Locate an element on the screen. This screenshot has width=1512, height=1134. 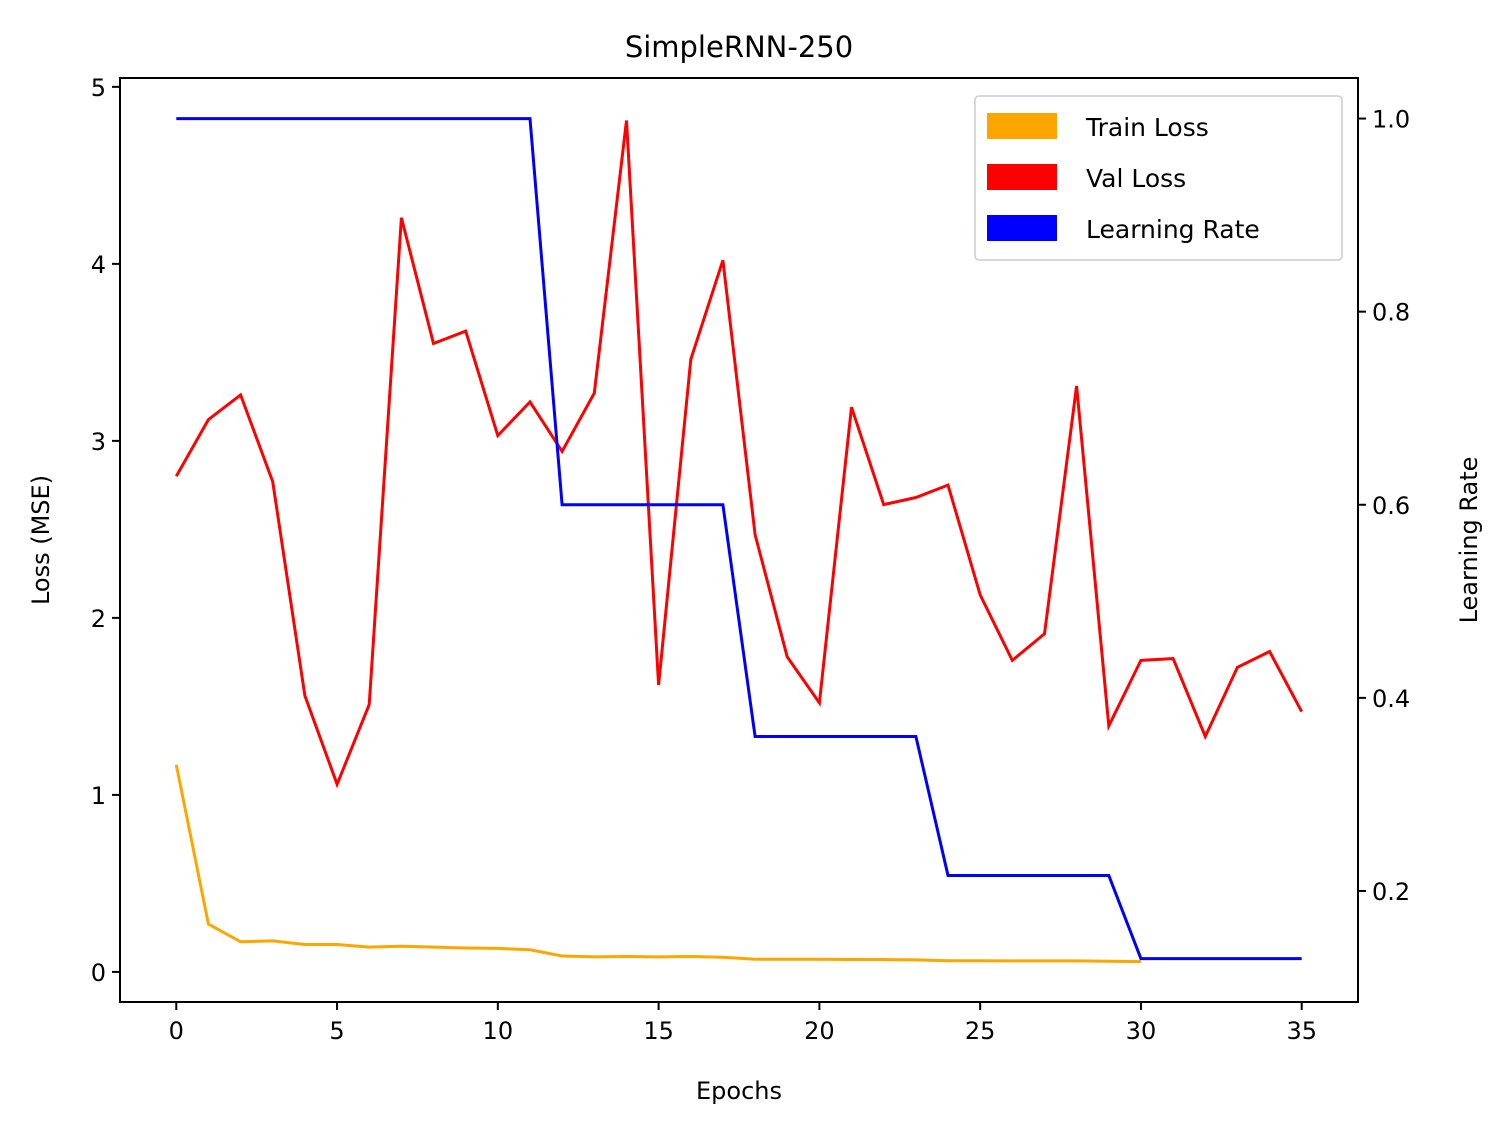
x-axis-label: Epochs is located at coordinates (739, 1091).